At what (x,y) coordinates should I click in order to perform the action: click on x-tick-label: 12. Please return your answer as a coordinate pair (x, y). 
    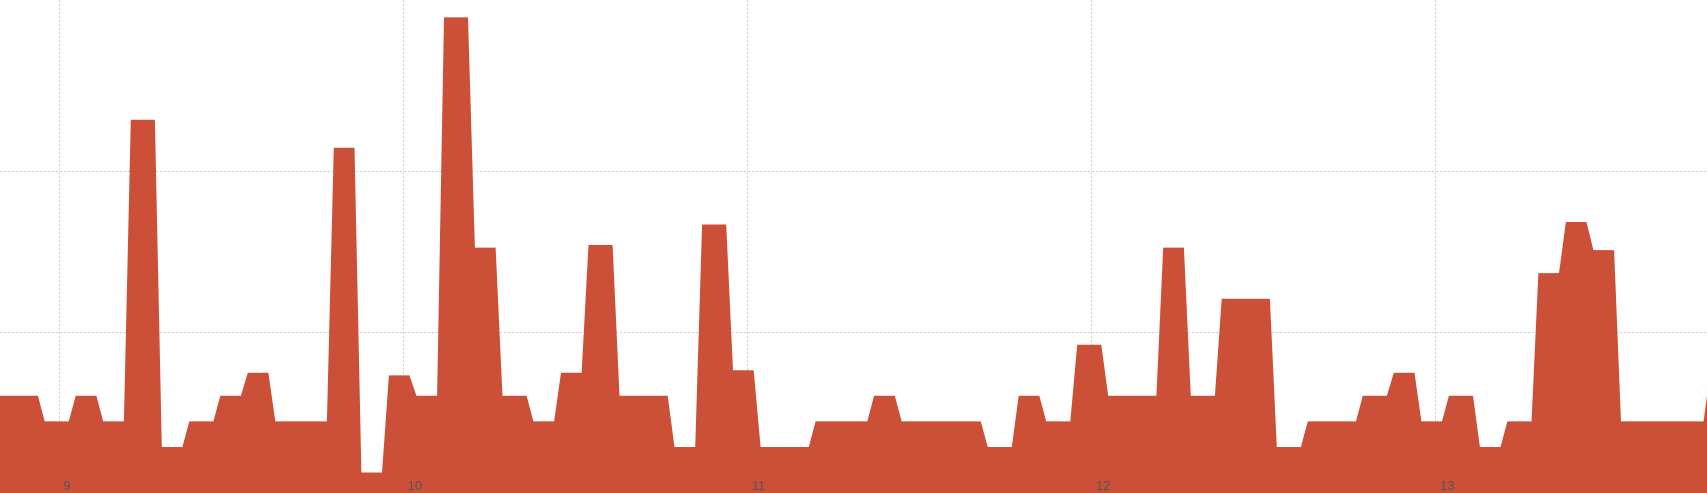
    Looking at the image, I should click on (1103, 485).